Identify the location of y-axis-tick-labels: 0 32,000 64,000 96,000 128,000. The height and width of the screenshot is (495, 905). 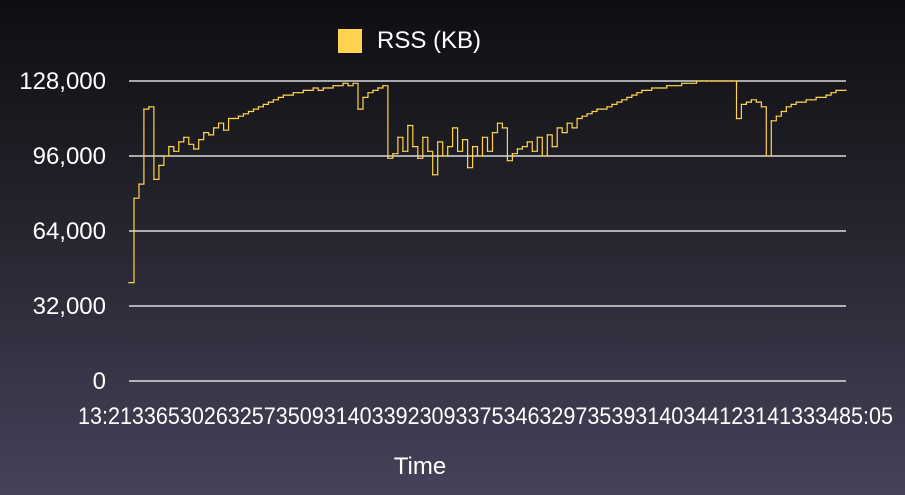
(62, 231).